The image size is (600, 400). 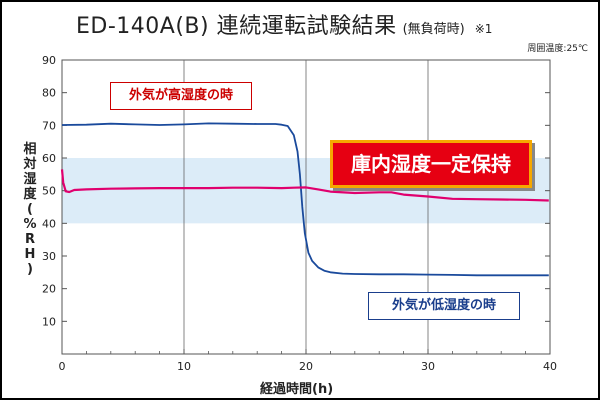 What do you see at coordinates (431, 164) in the screenshot?
I see `annotation-constant-humidity: 庫内湿度一定保持` at bounding box center [431, 164].